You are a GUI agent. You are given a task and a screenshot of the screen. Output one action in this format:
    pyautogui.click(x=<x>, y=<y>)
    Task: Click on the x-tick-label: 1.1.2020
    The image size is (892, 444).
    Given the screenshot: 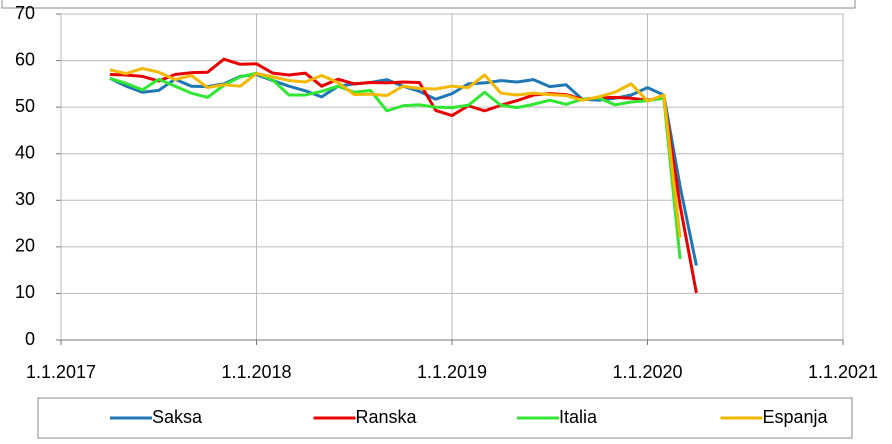 What is the action you would take?
    pyautogui.click(x=647, y=372)
    